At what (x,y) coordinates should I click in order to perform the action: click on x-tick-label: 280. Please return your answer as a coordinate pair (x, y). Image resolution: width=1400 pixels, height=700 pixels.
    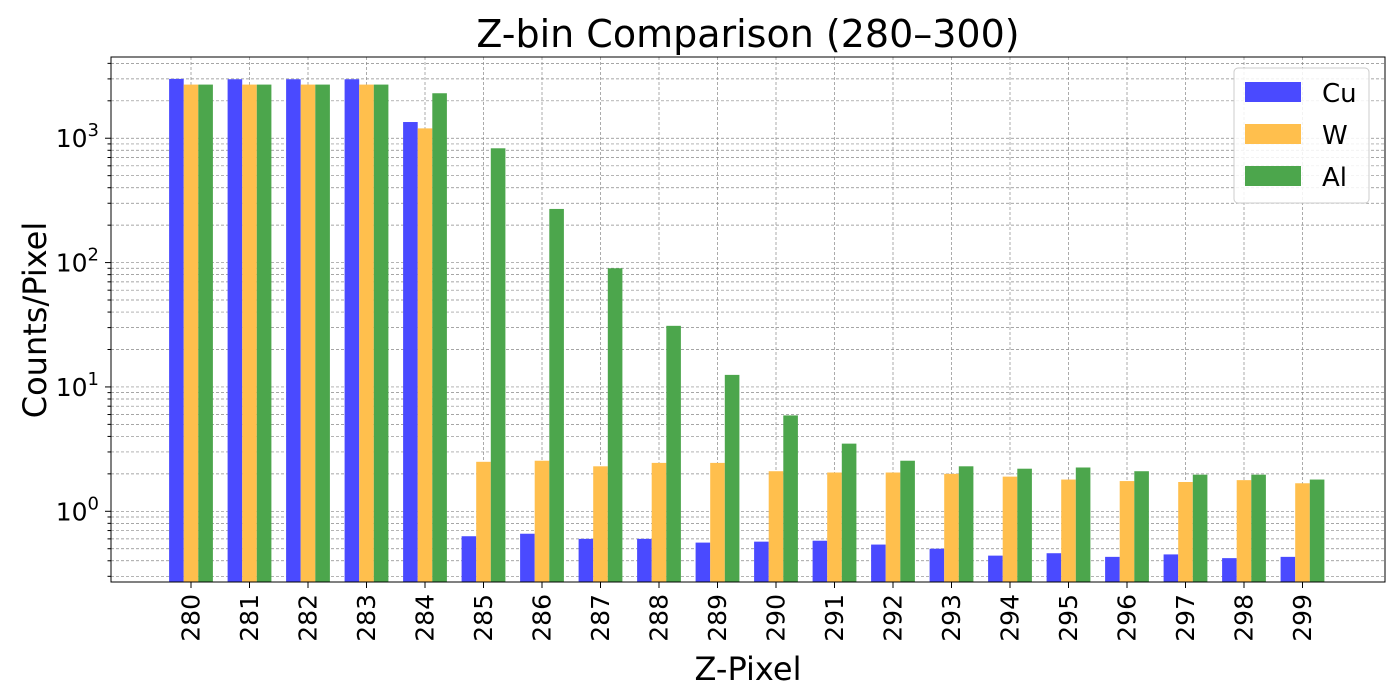
    Looking at the image, I should click on (191, 618).